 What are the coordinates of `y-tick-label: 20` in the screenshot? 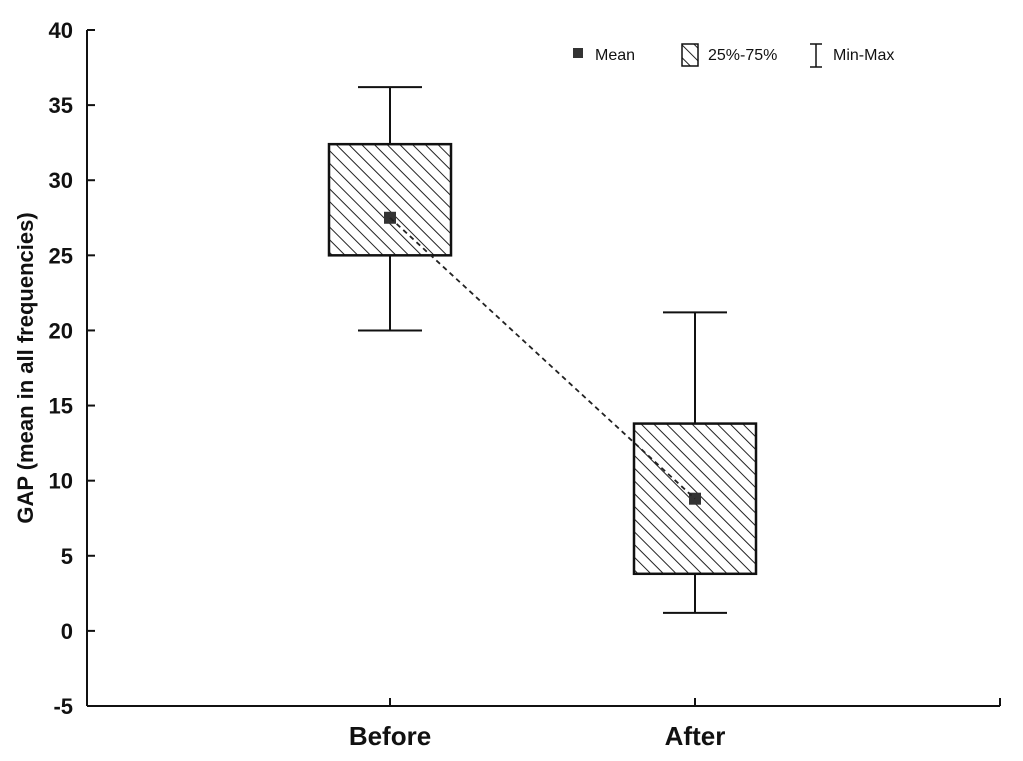 It's located at (61, 330).